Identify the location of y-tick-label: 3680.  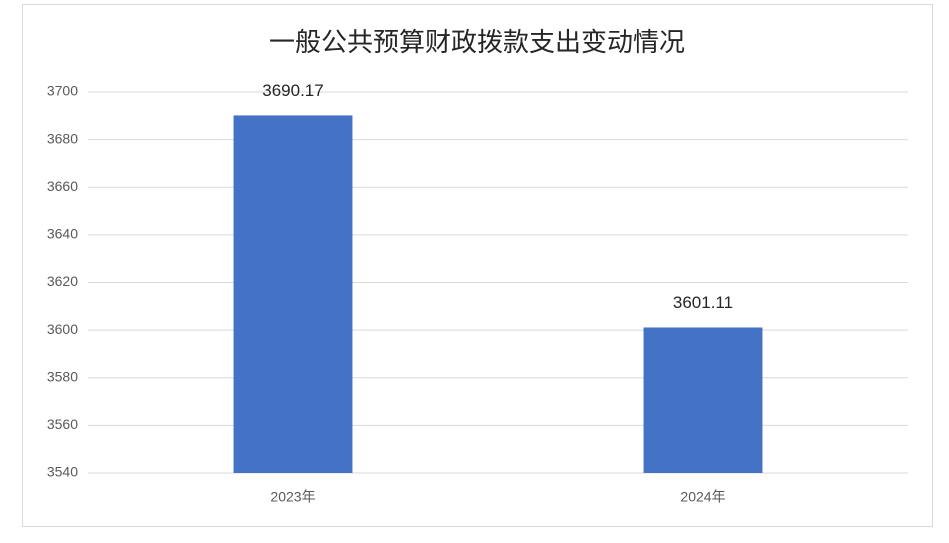
(62, 138).